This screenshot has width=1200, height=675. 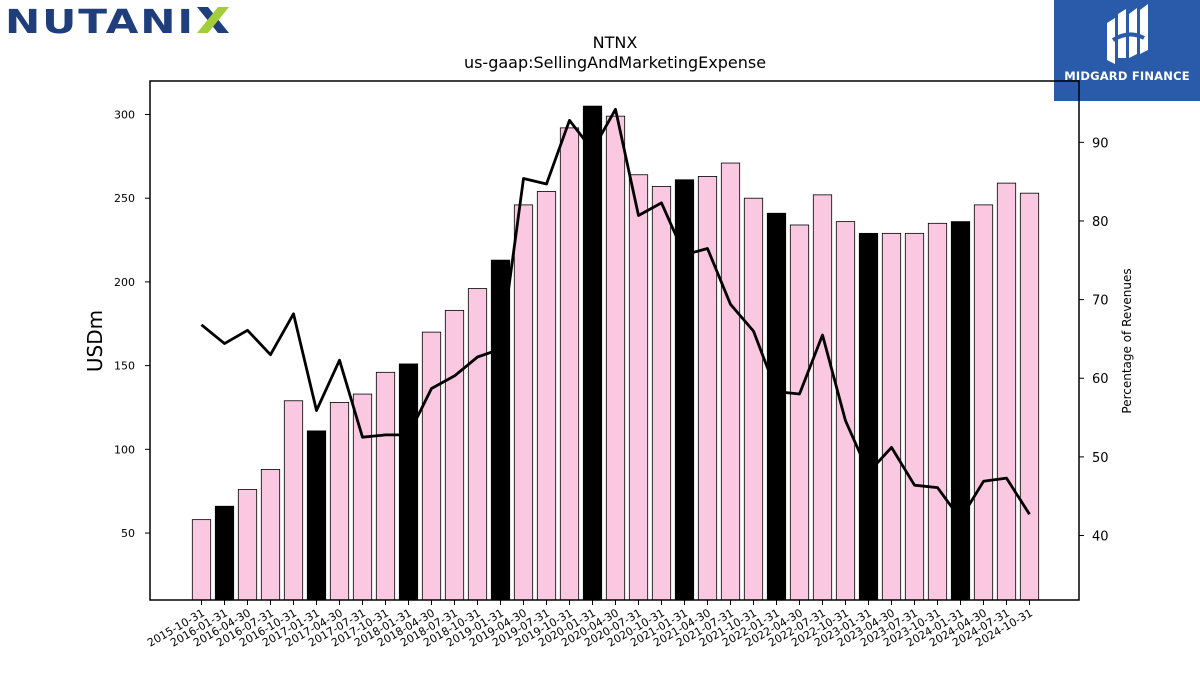 What do you see at coordinates (1100, 222) in the screenshot?
I see `y2-tick-label: 80` at bounding box center [1100, 222].